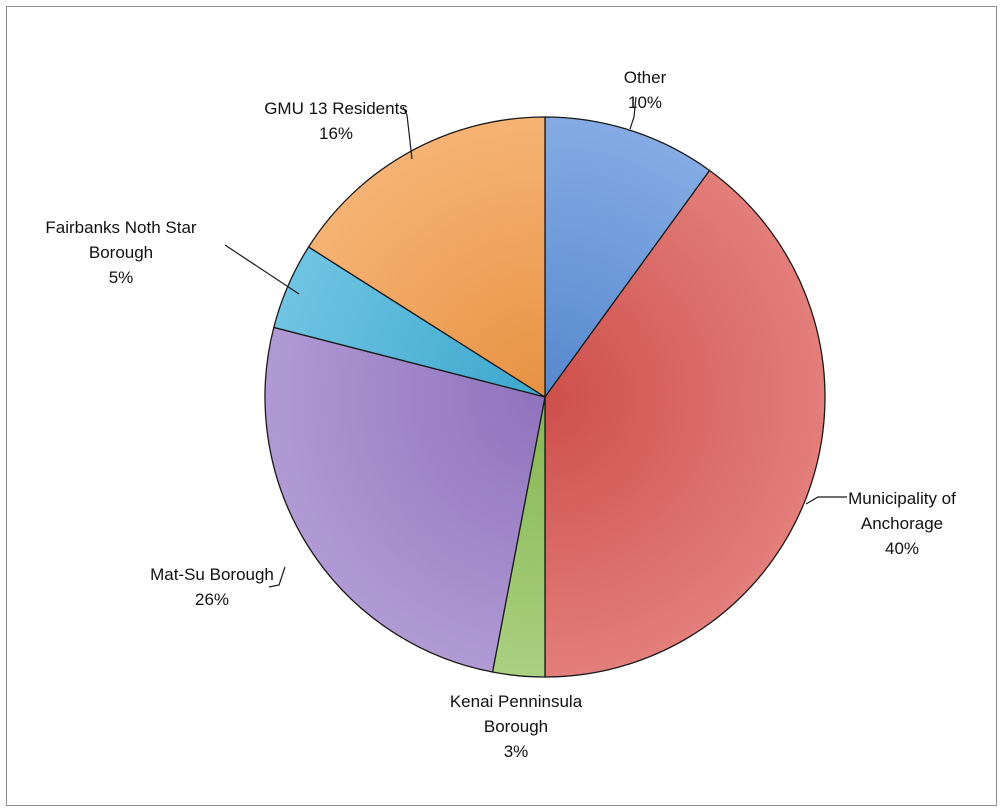  Describe the element at coordinates (826, 500) in the screenshot. I see `leader-line-municipality-of-anchorage` at that location.